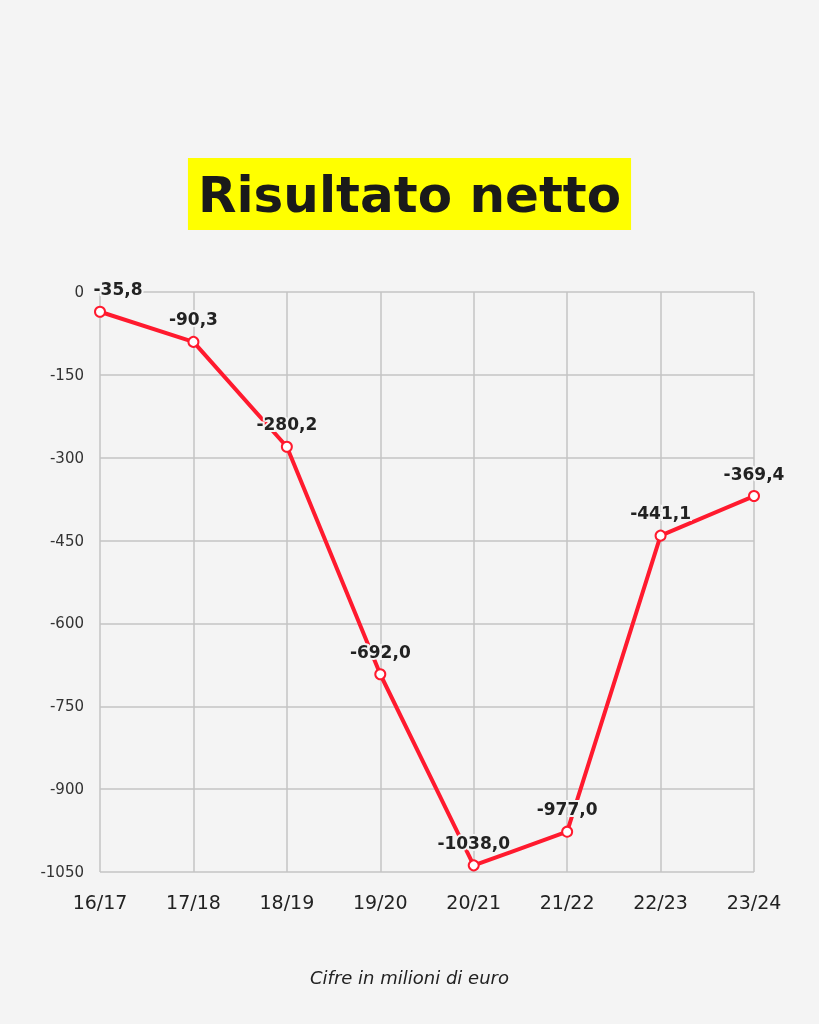 The width and height of the screenshot is (819, 1024). What do you see at coordinates (409, 195) in the screenshot?
I see `chart-title: Risultato netto` at bounding box center [409, 195].